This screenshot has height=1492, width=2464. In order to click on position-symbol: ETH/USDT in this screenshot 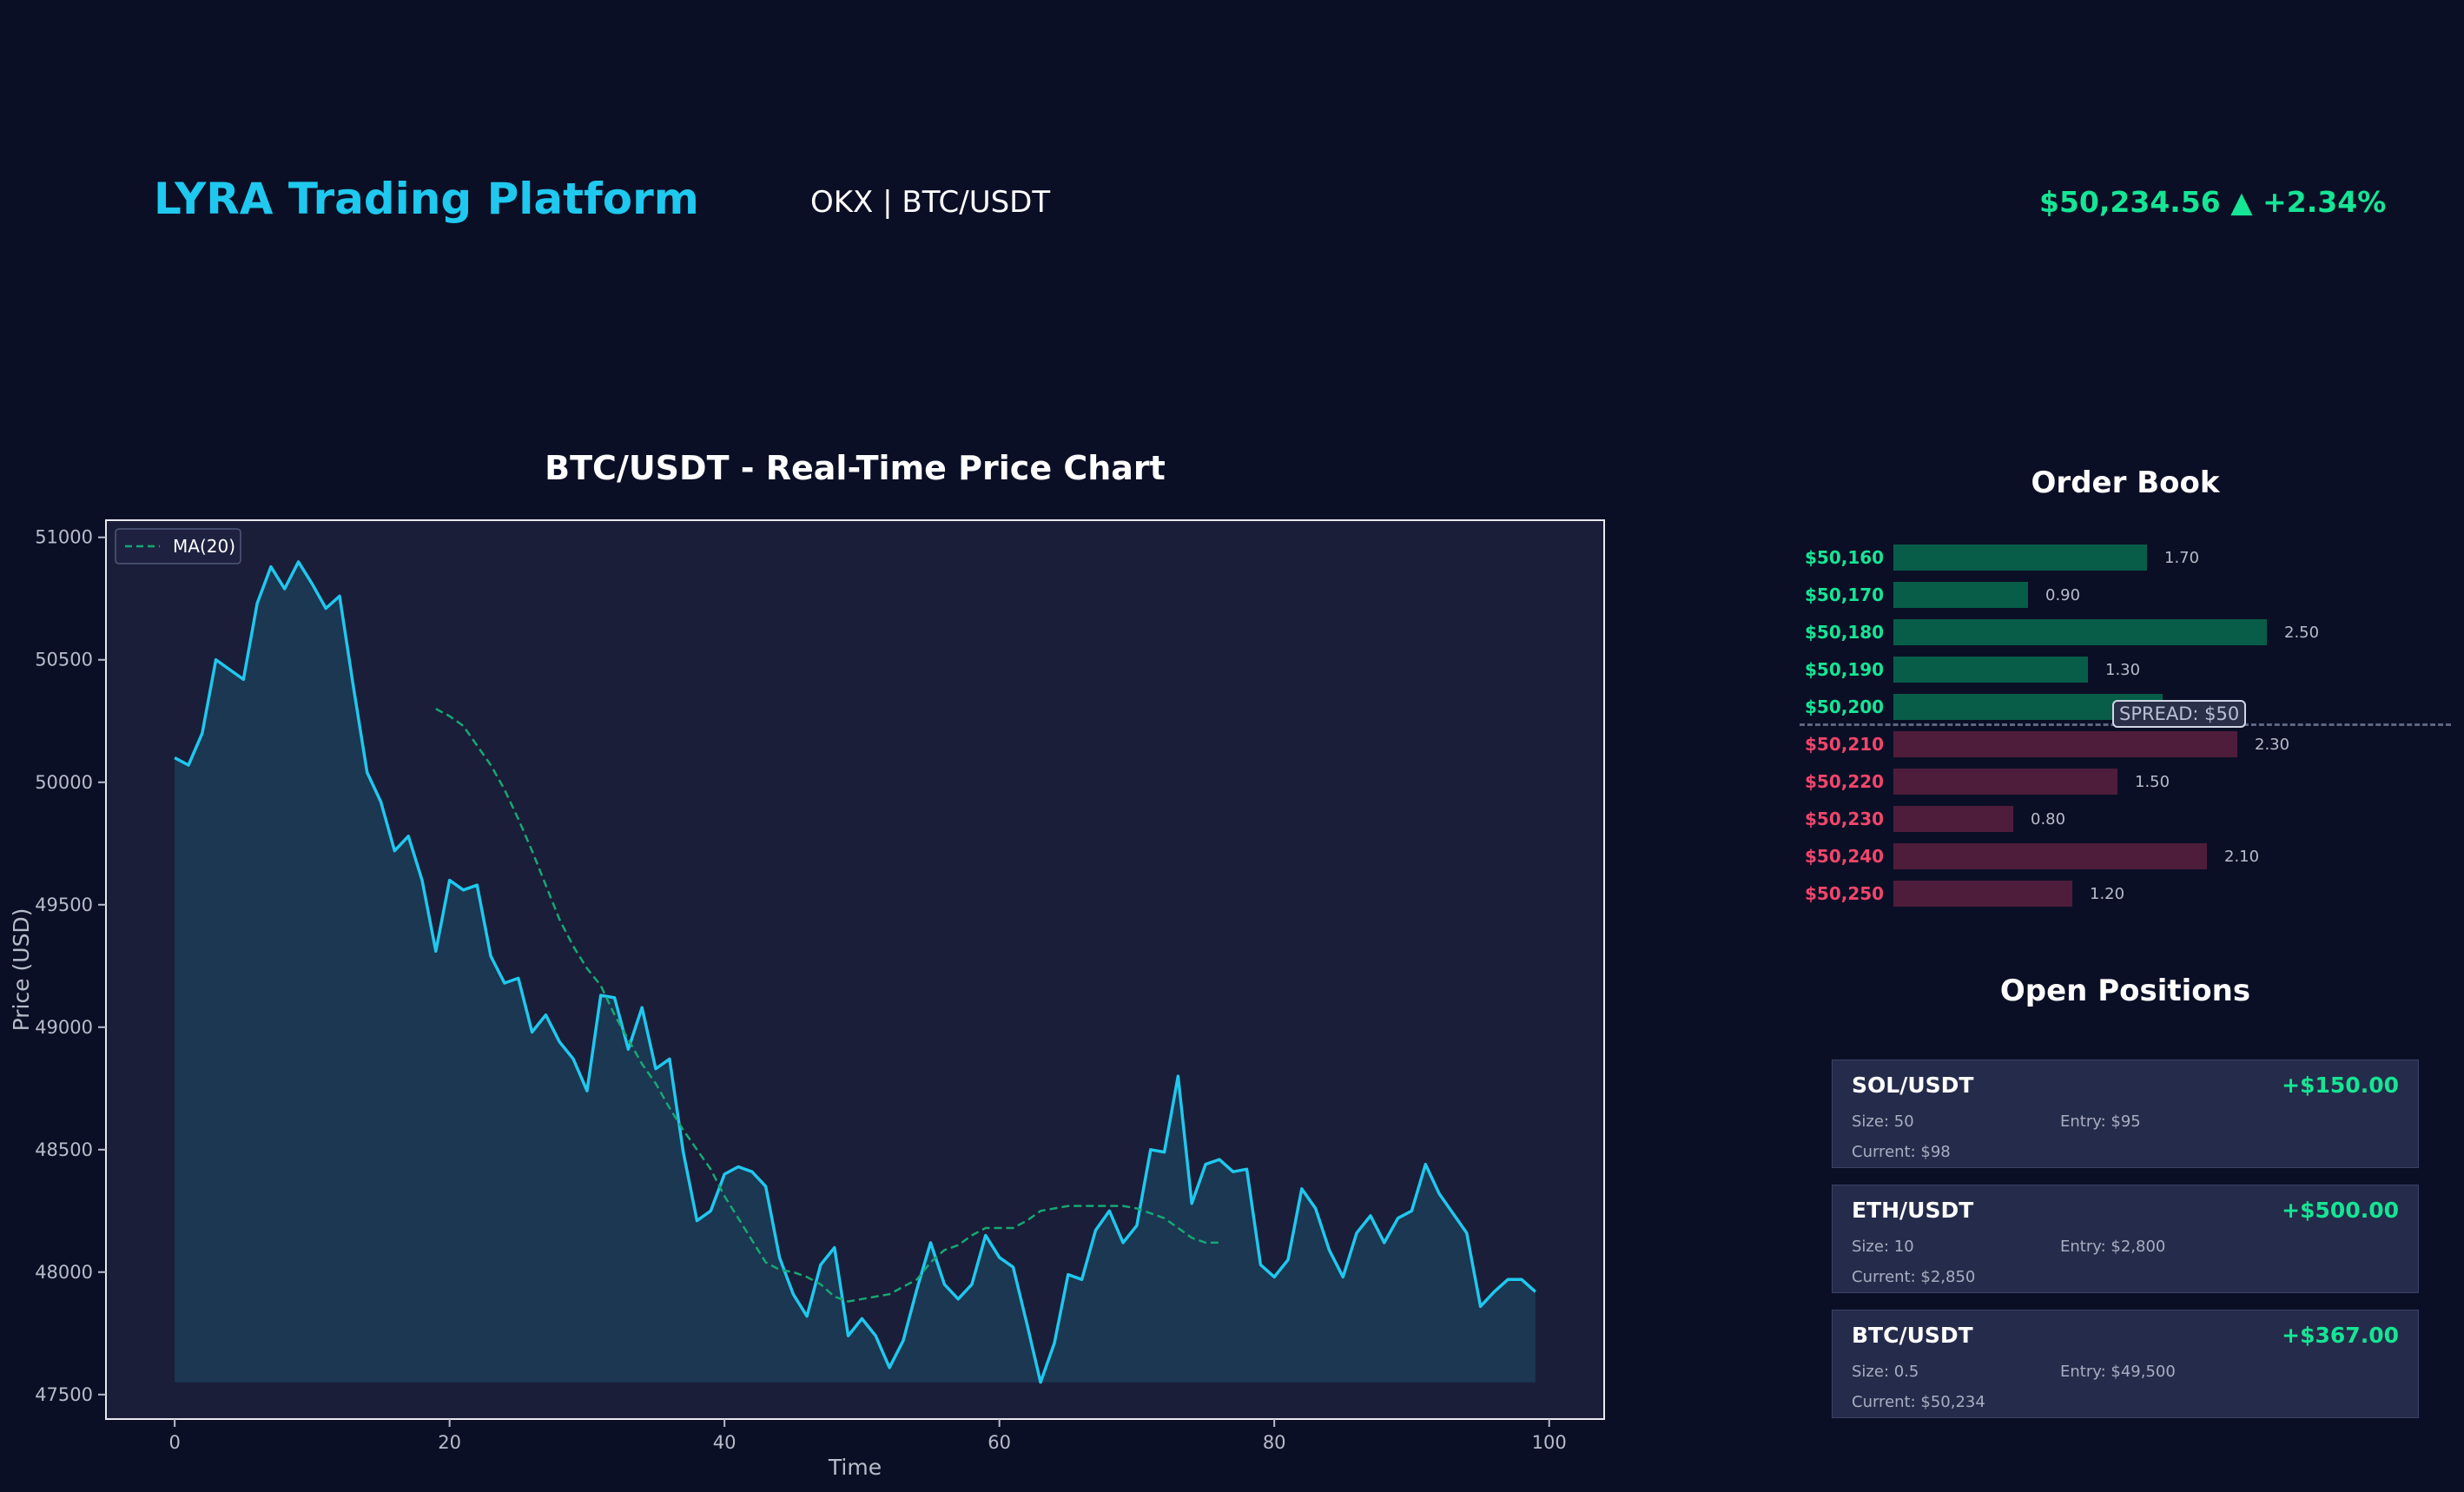, I will do `click(1913, 1210)`.